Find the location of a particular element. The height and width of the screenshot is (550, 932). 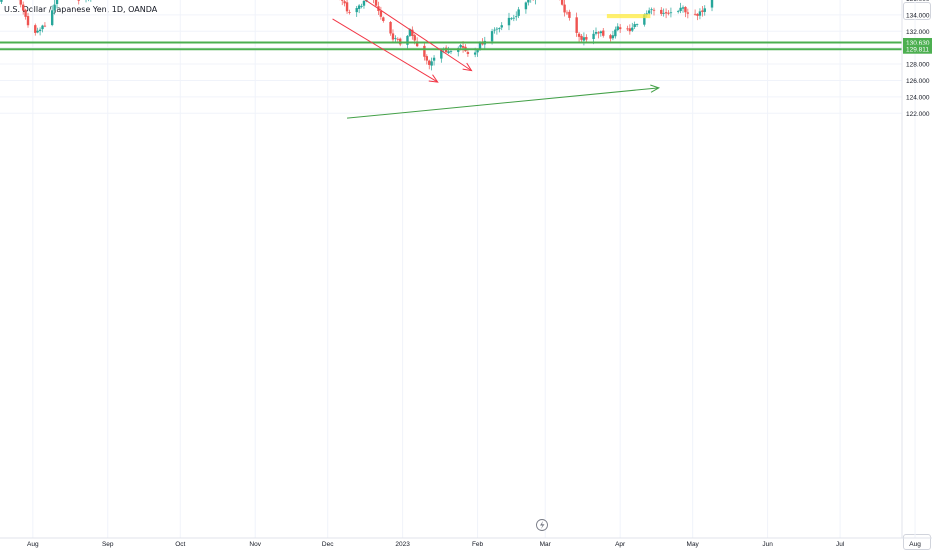

horizontal-levels is located at coordinates (451, 25).